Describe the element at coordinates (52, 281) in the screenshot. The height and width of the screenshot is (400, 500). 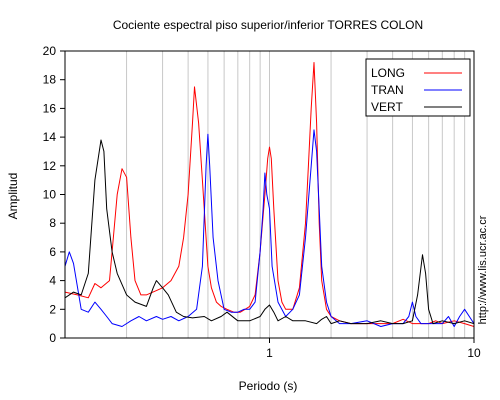
I see `y-tick-label: 4` at that location.